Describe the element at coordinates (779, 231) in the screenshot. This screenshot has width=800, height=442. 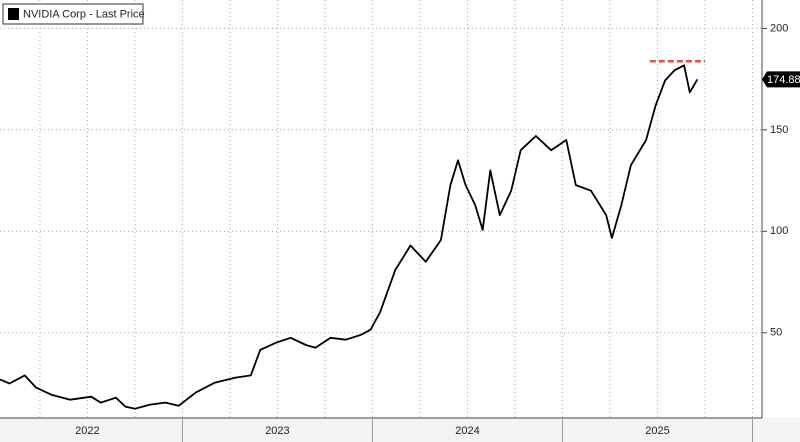
I see `y-tick-label: 100` at that location.